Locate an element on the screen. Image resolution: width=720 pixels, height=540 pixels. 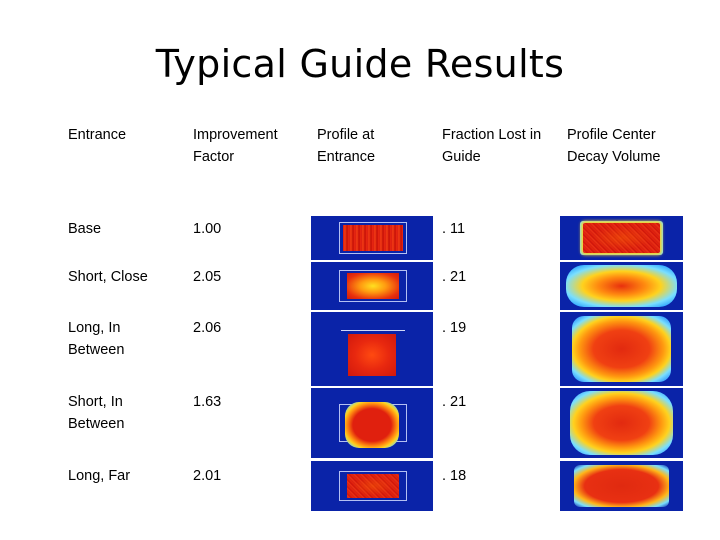
header-improvement-factor: Improvement Factor is located at coordinates (235, 146).